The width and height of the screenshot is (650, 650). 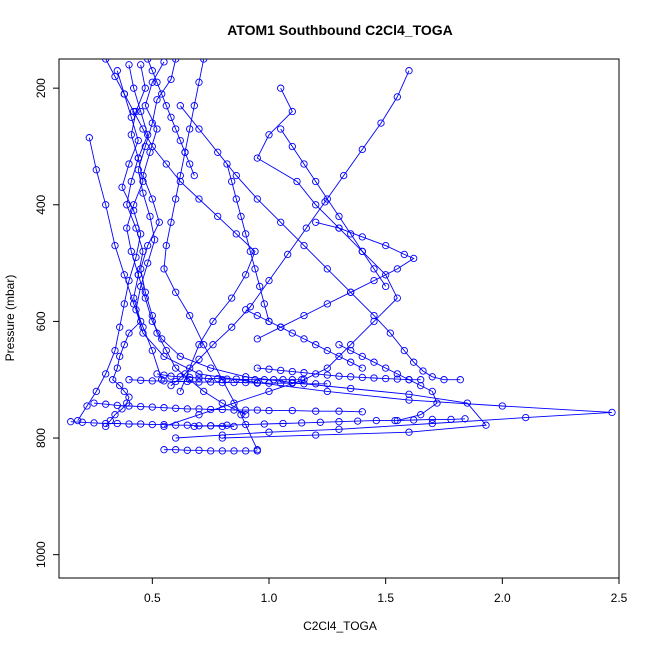 I want to click on y-tick-label: 200, so click(x=41, y=88).